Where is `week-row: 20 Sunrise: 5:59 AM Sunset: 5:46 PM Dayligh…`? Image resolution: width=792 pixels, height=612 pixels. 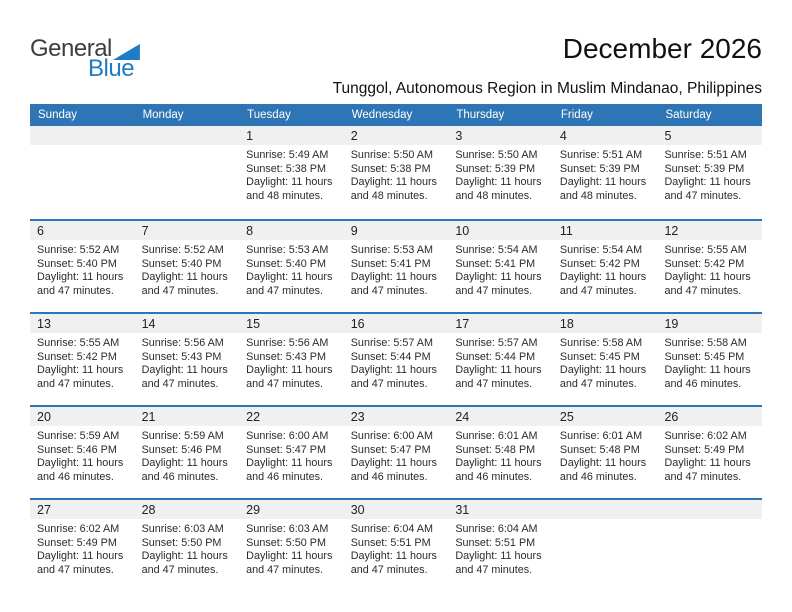
week-row: 20 Sunrise: 5:59 AM Sunset: 5:46 PM Dayligh… is located at coordinates (396, 451).